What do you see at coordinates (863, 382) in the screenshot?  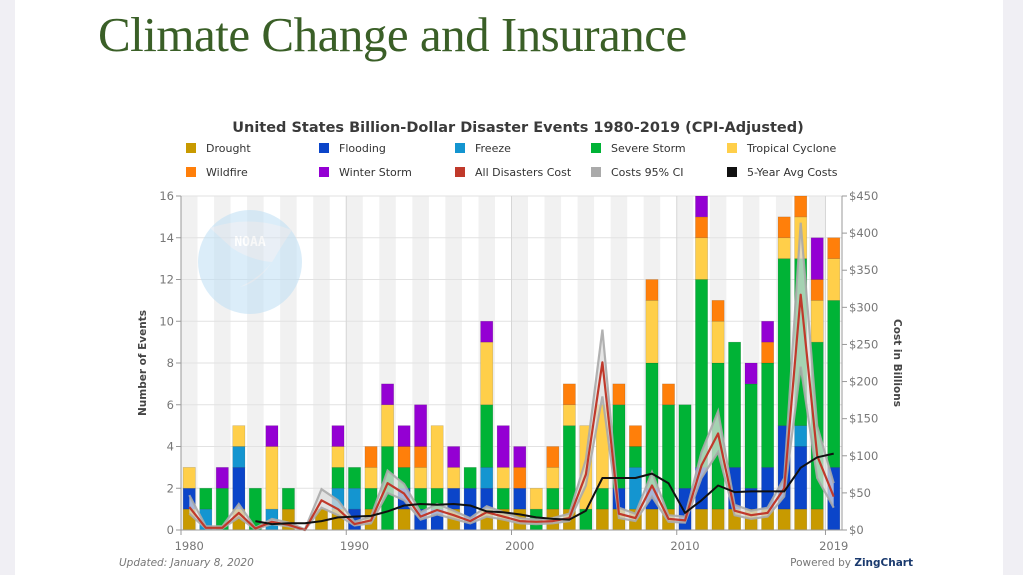 I see `y2-tick-label: $200` at bounding box center [863, 382].